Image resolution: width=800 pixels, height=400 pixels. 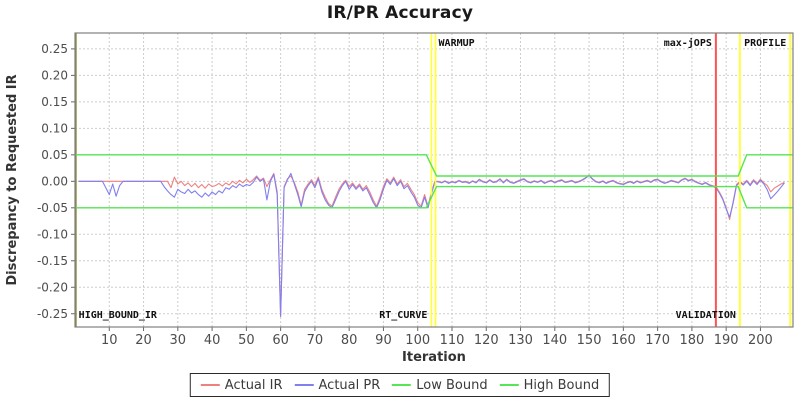 I want to click on x-tick-label: 170, so click(x=657, y=340).